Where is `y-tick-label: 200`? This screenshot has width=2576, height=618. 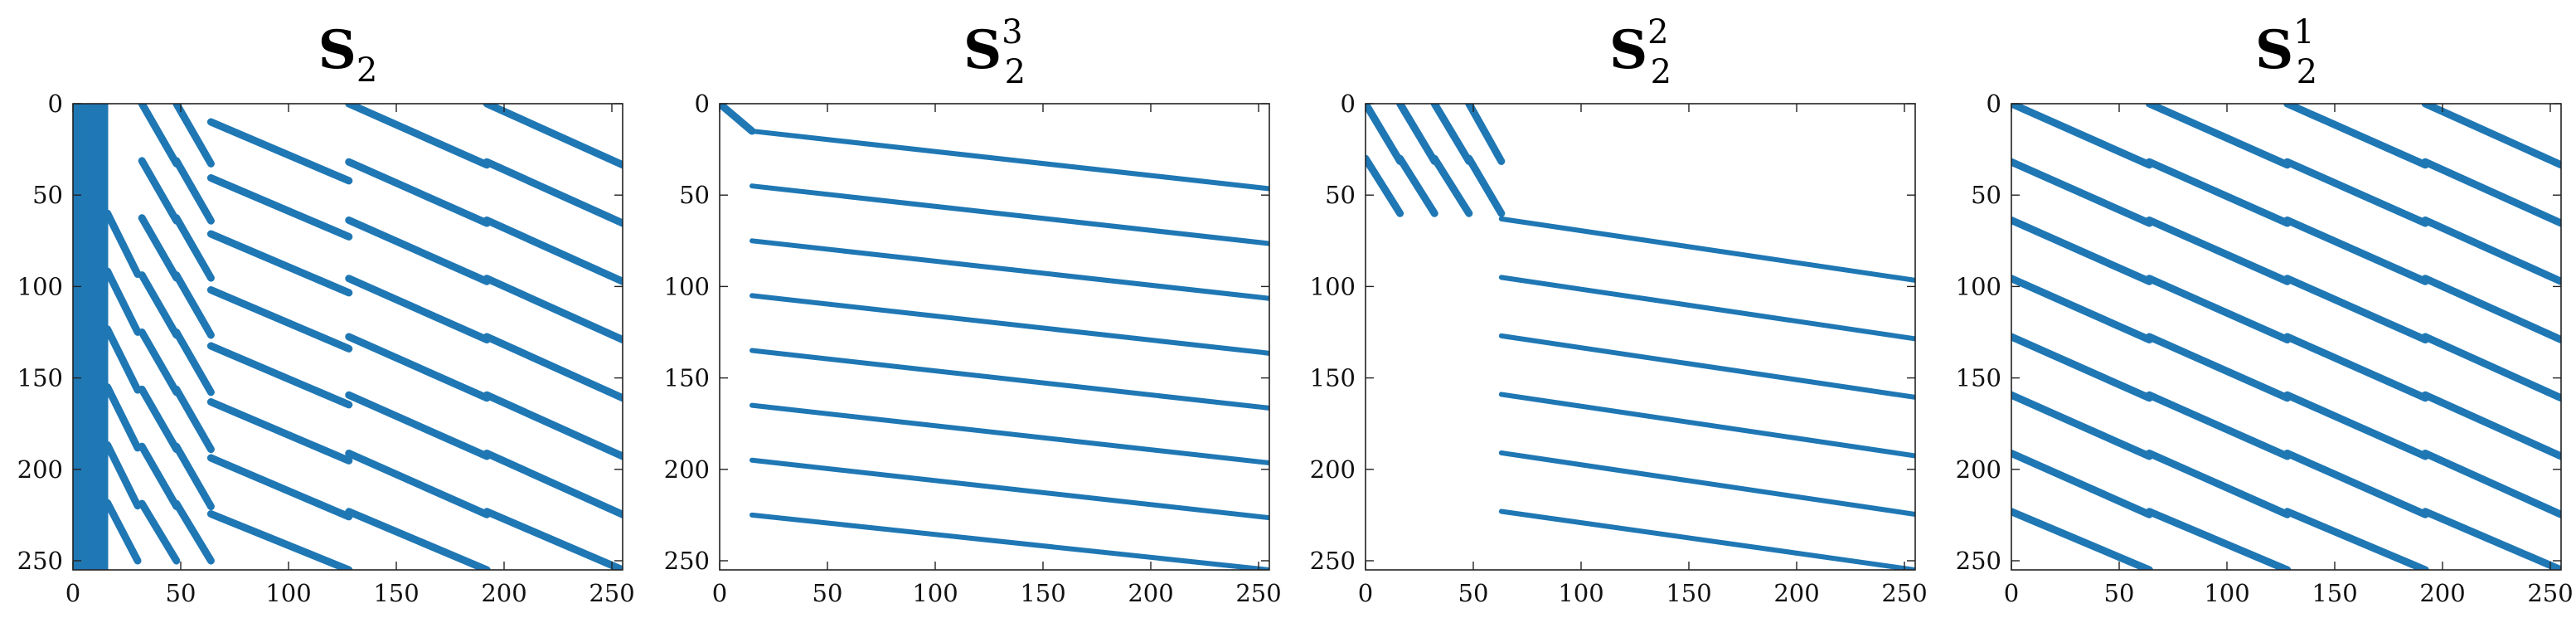 y-tick-label: 200 is located at coordinates (1333, 469).